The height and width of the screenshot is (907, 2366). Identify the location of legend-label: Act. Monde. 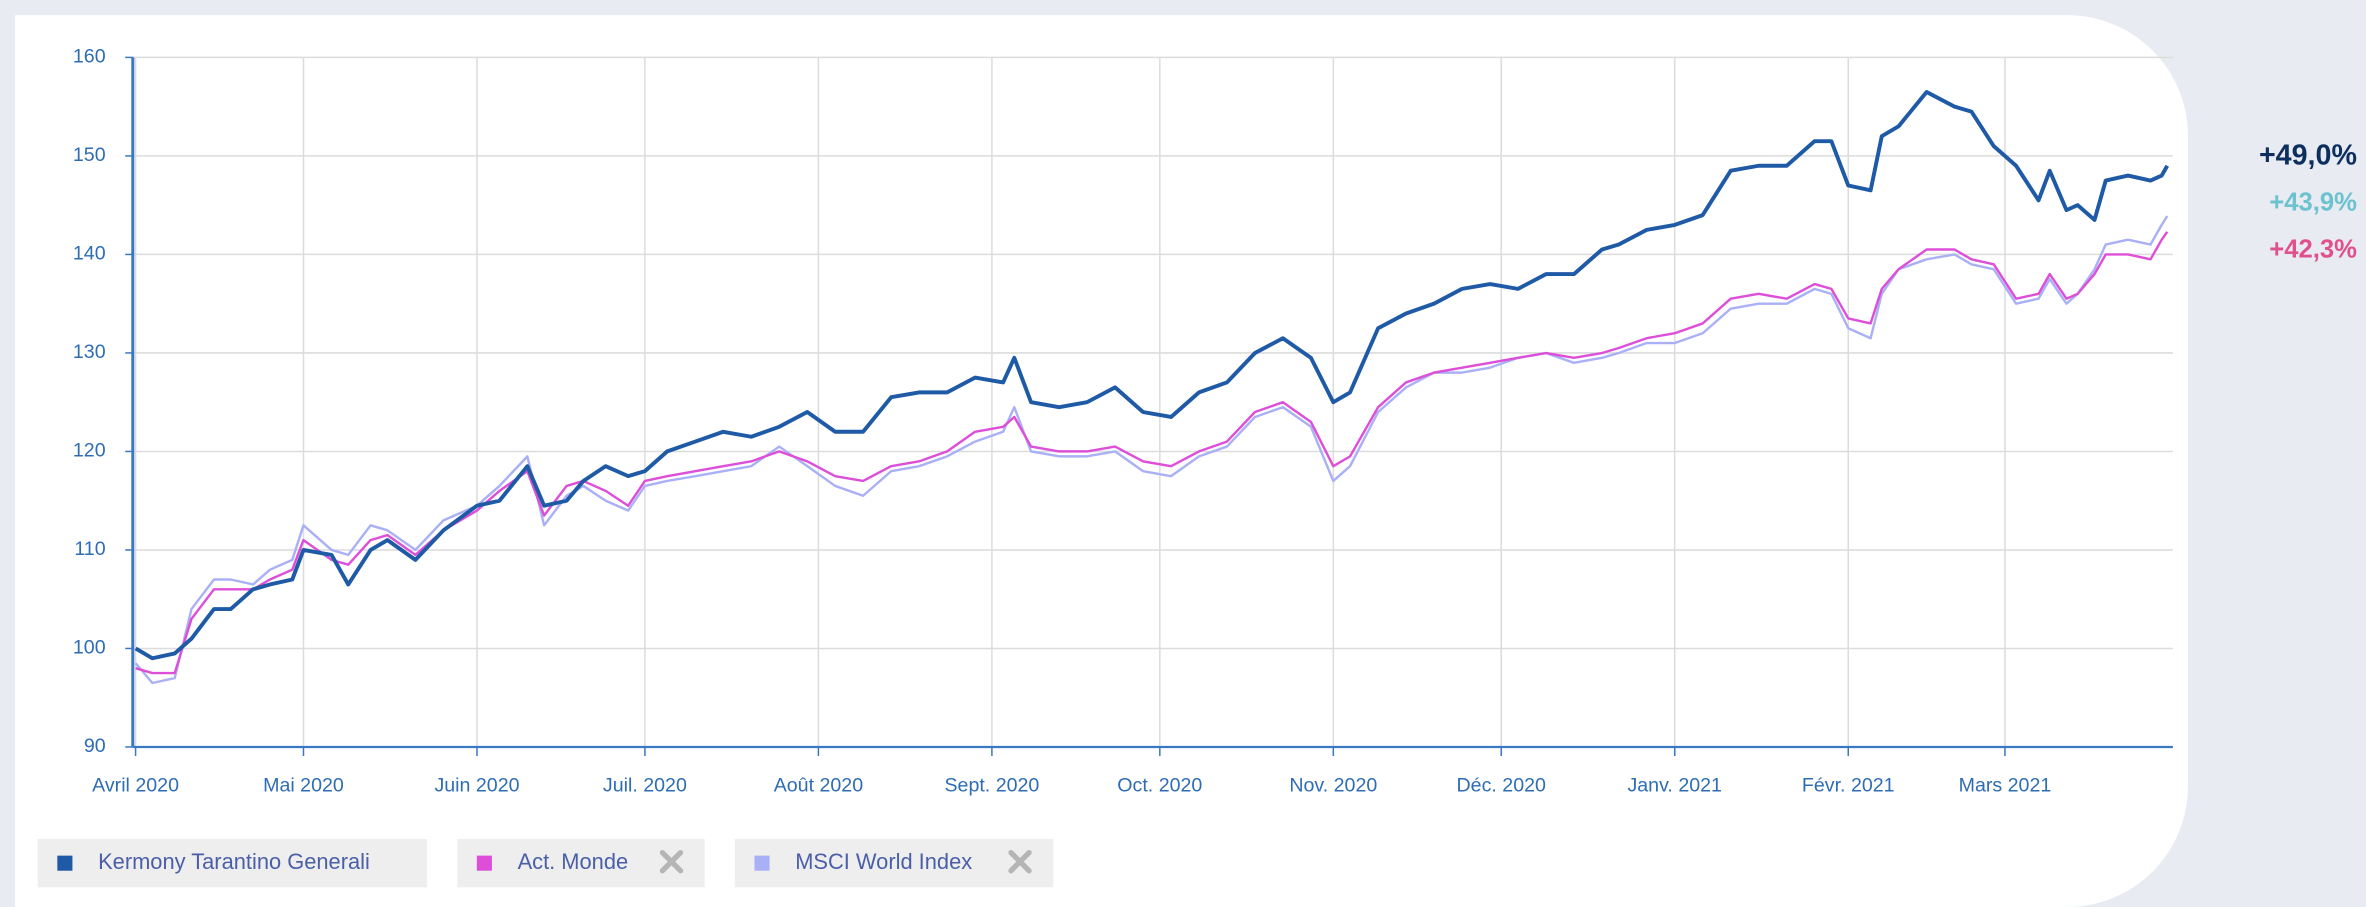
(573, 861).